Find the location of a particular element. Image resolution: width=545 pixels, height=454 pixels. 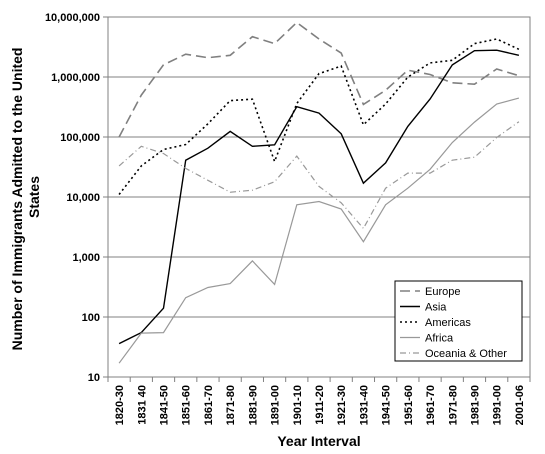

x-tick-label: 1891-00 is located at coordinates (276, 405).